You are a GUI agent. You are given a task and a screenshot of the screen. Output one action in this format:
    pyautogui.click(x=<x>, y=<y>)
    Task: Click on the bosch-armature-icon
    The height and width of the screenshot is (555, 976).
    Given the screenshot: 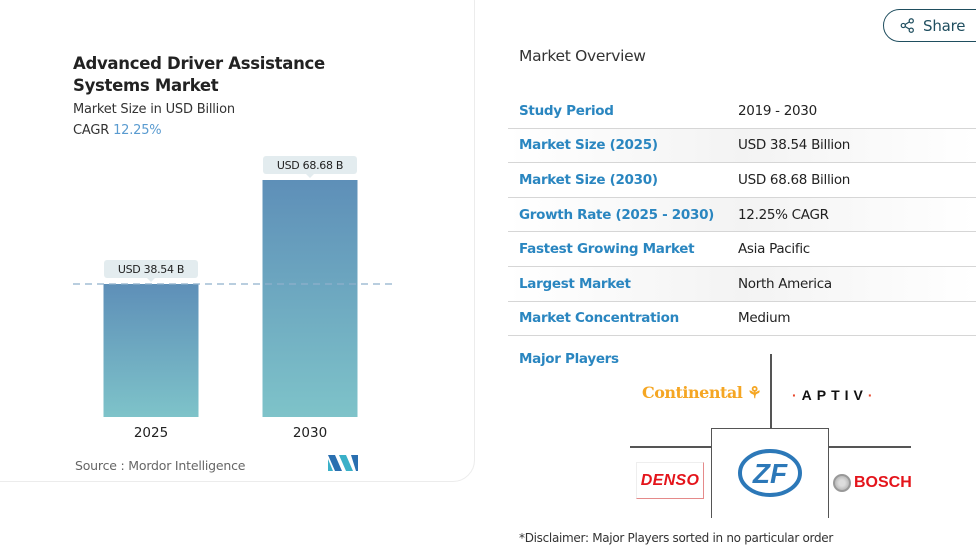 What is the action you would take?
    pyautogui.click(x=842, y=483)
    